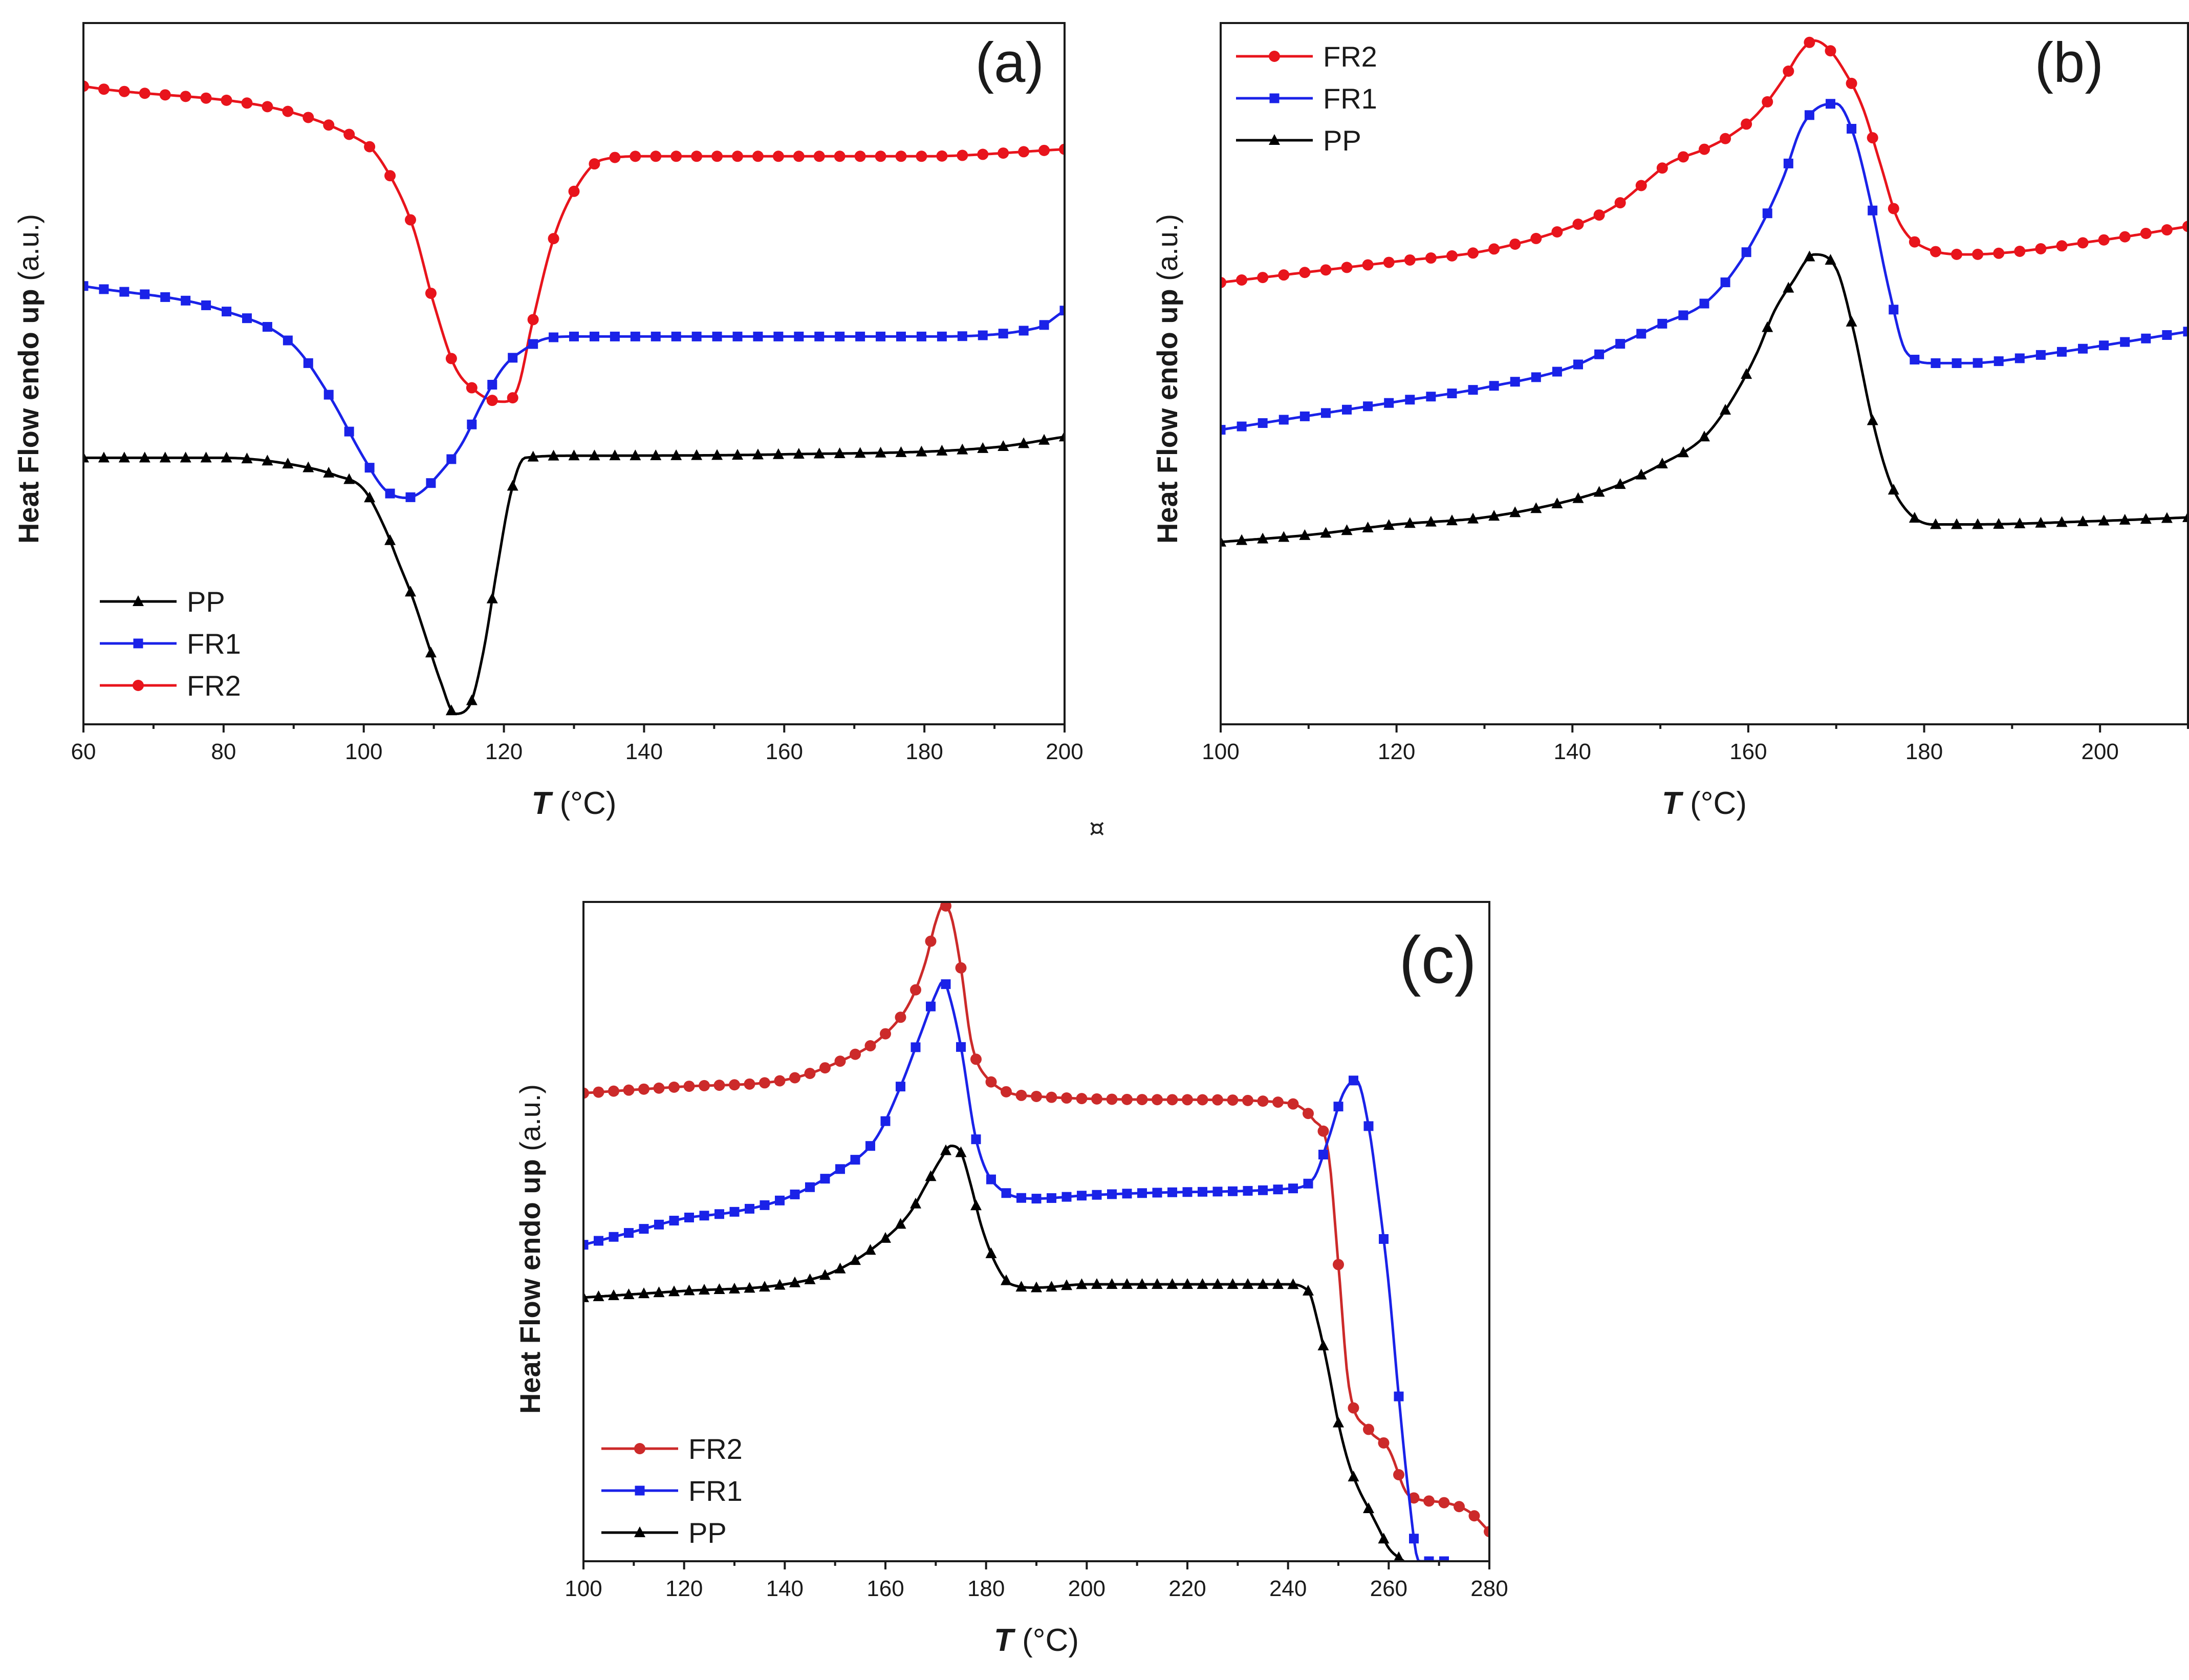 The image size is (2189, 1680). I want to click on panel-a-legend-item-pp: PP, so click(162, 602).